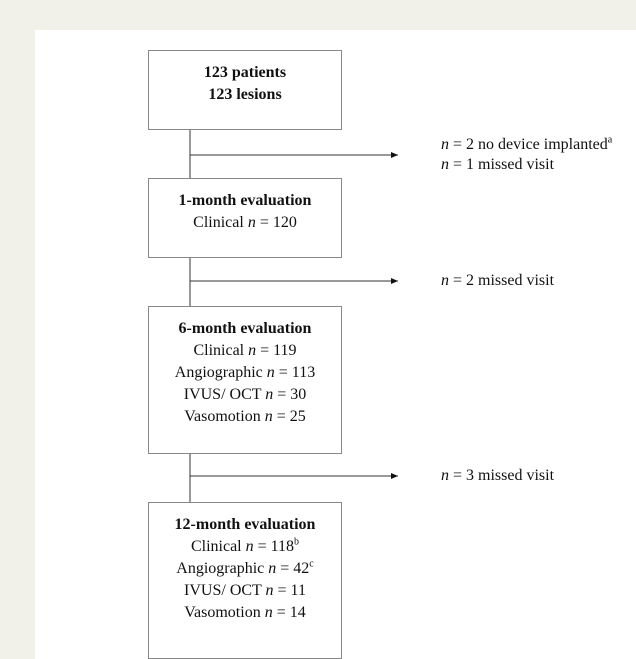 The width and height of the screenshot is (636, 659). I want to click on box-line: Clinical n = 119, so click(245, 351).